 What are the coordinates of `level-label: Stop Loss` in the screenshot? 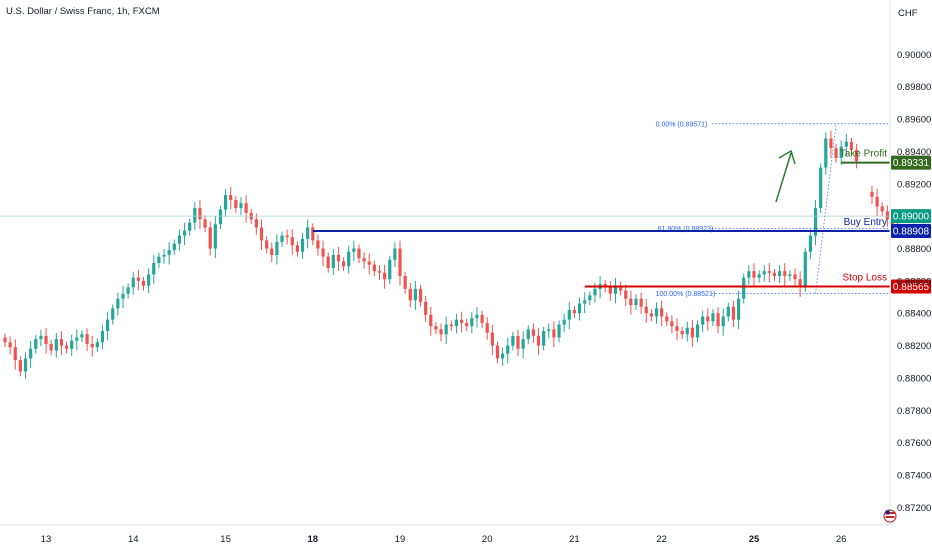 It's located at (865, 278).